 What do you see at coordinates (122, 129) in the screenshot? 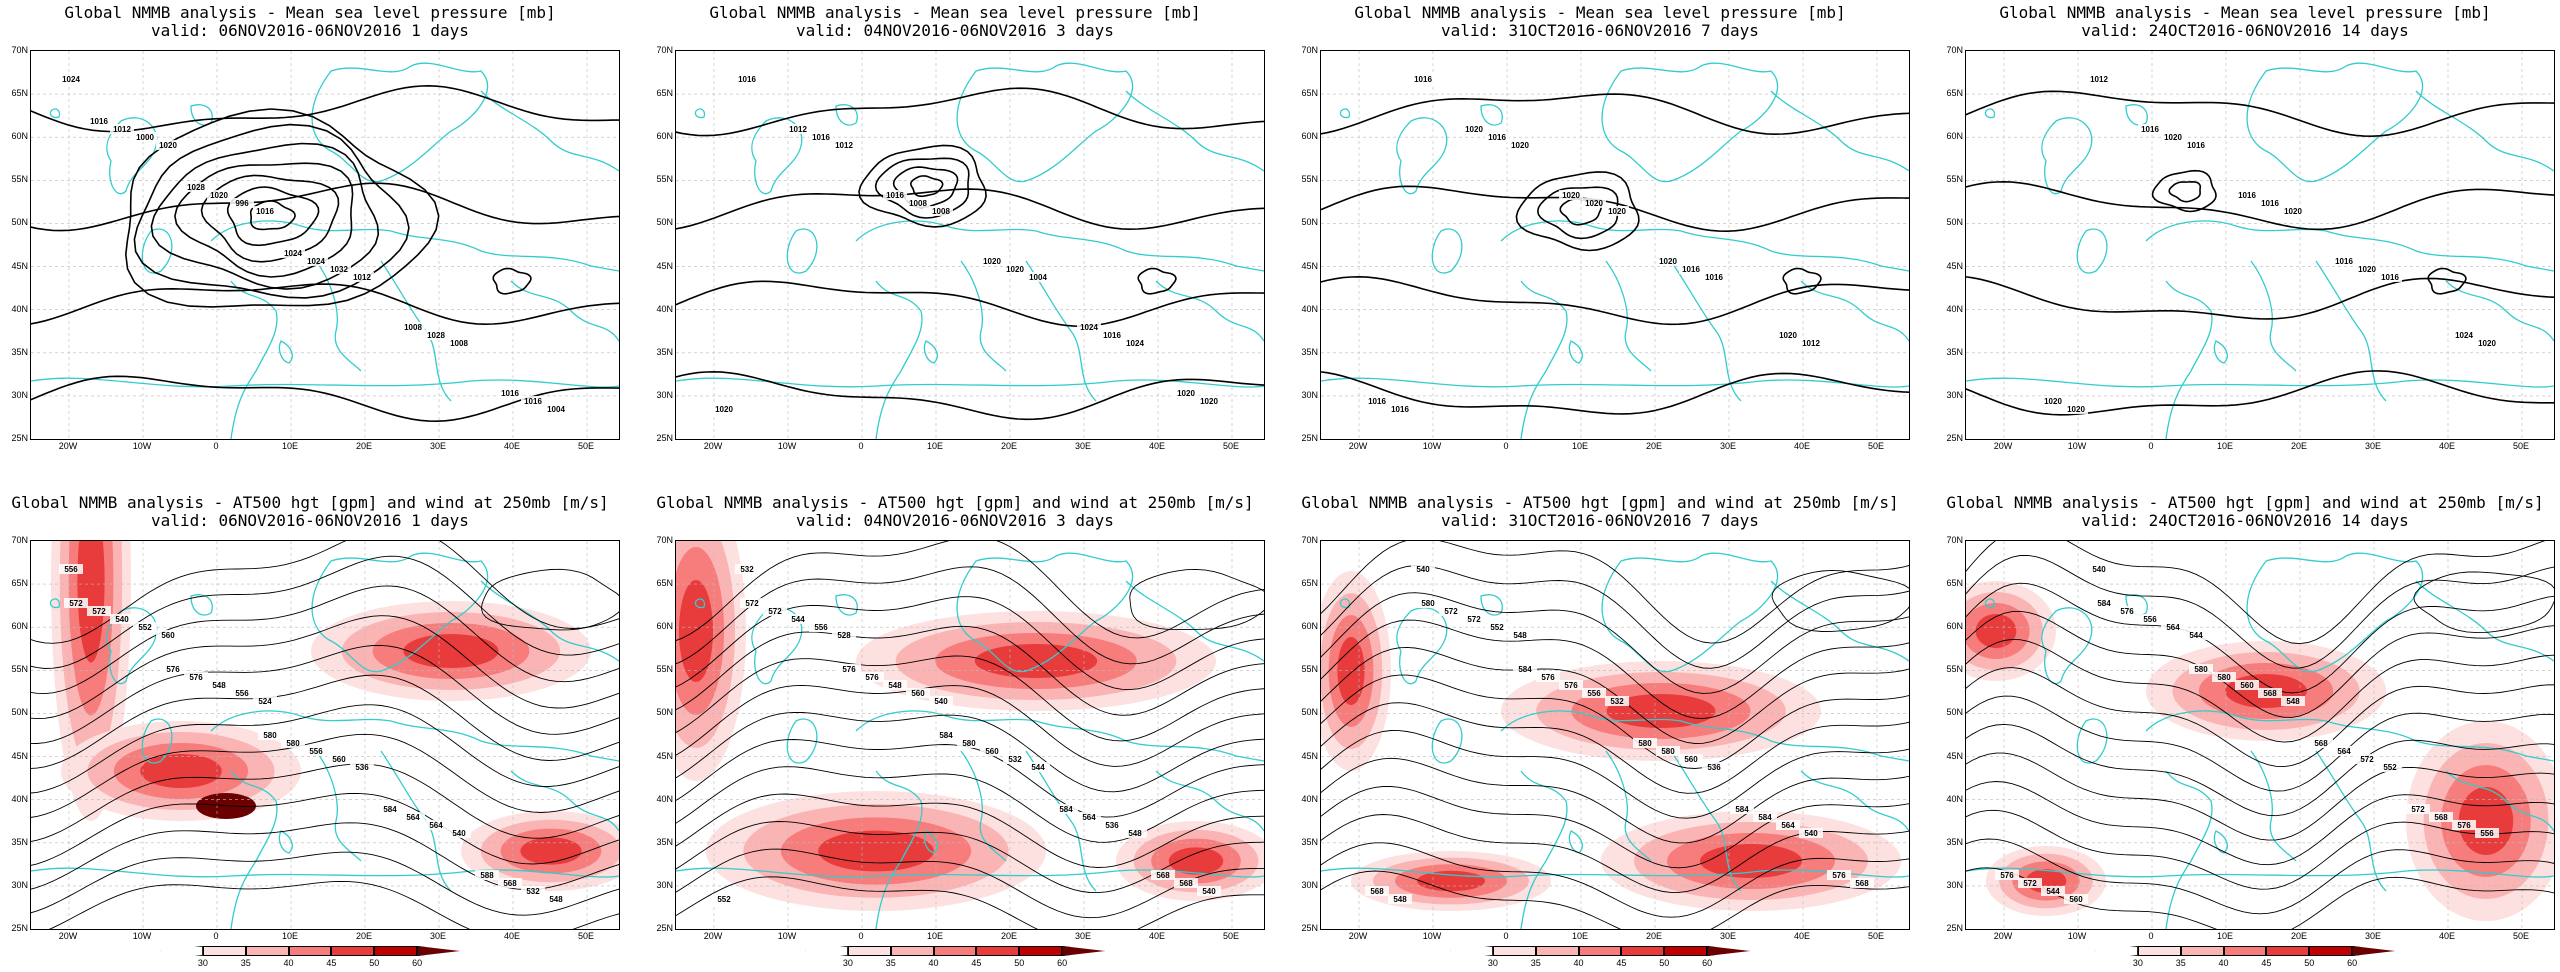
I see `contour-label: 1012` at bounding box center [122, 129].